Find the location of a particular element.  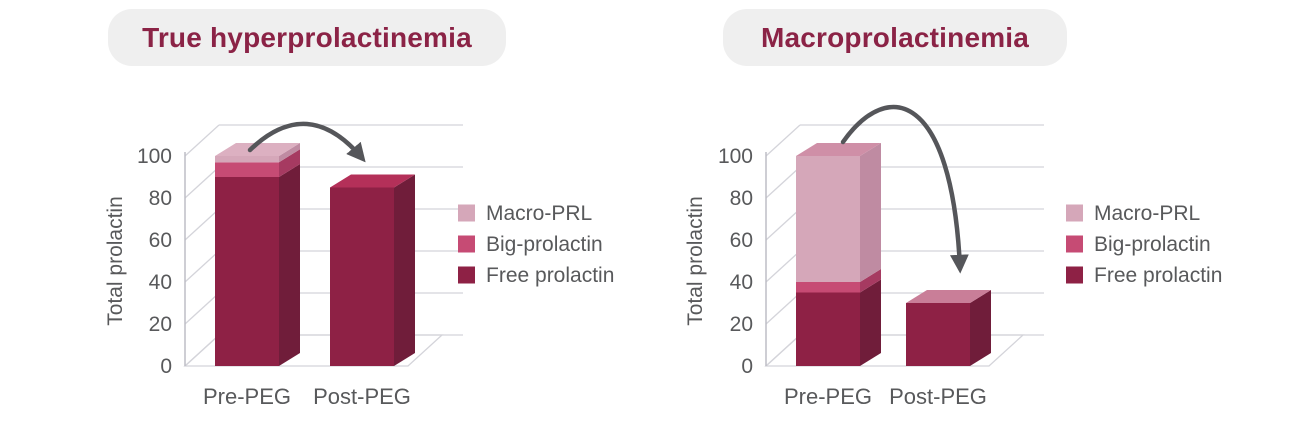

chart-title-macroprolactinemia: Macroprolactinemia is located at coordinates (895, 37).